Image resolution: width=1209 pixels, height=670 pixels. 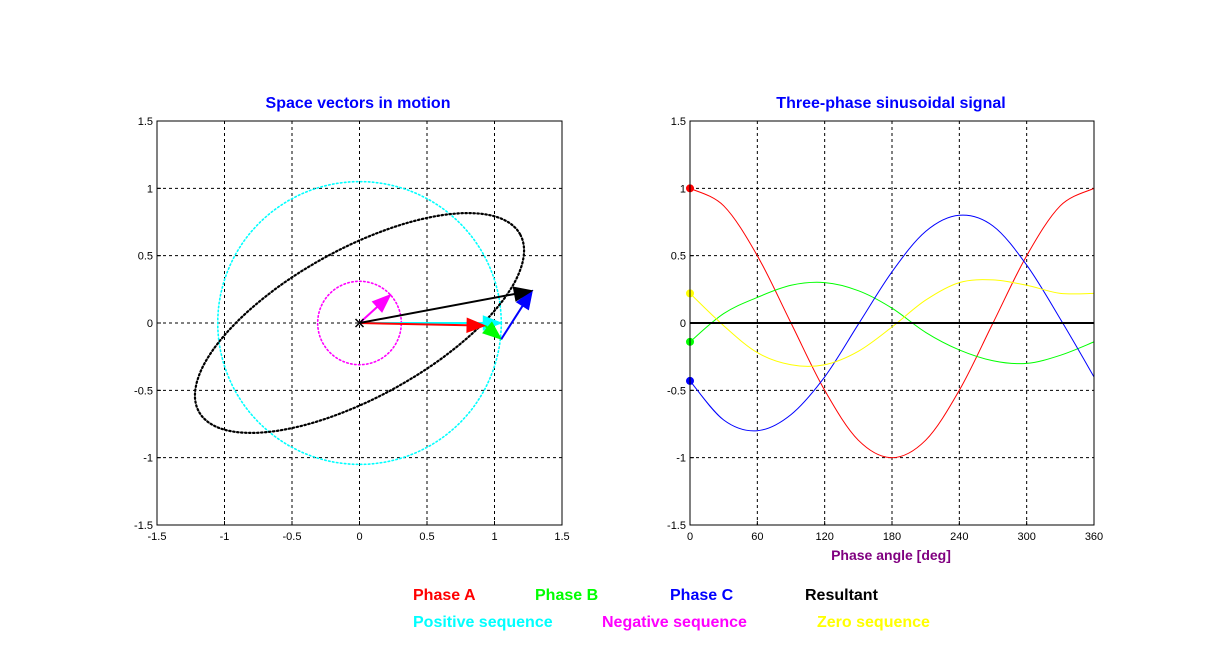 What do you see at coordinates (157, 537) in the screenshot?
I see `left-xtick-label: -1.5` at bounding box center [157, 537].